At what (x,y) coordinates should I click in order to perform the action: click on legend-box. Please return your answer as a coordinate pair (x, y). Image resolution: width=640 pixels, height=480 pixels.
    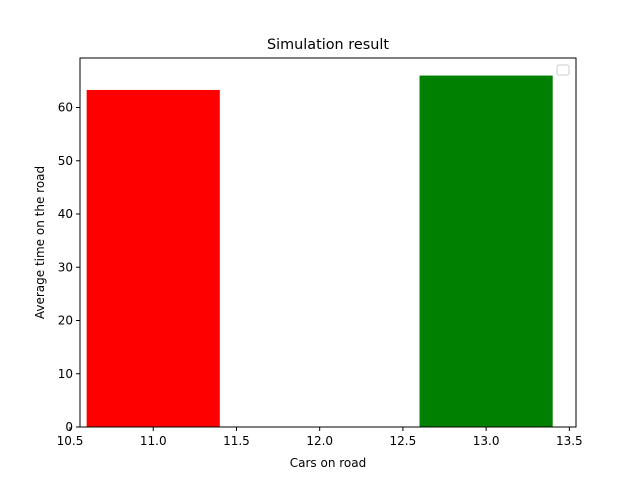
    Looking at the image, I should click on (563, 70).